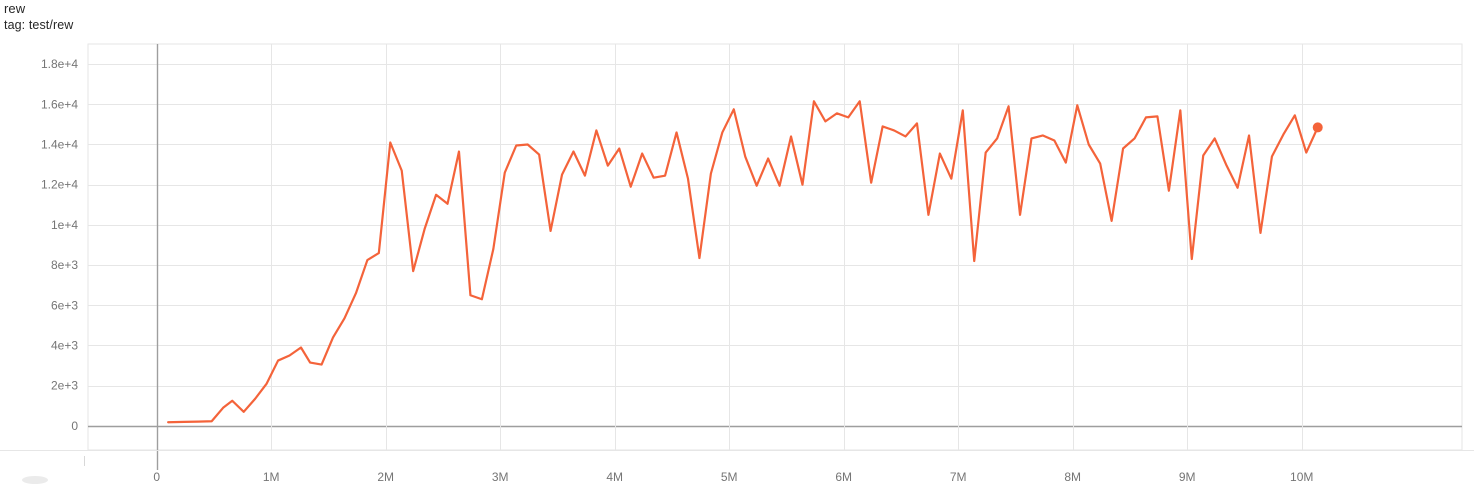  I want to click on x-axis-tick-label: 3M, so click(500, 477).